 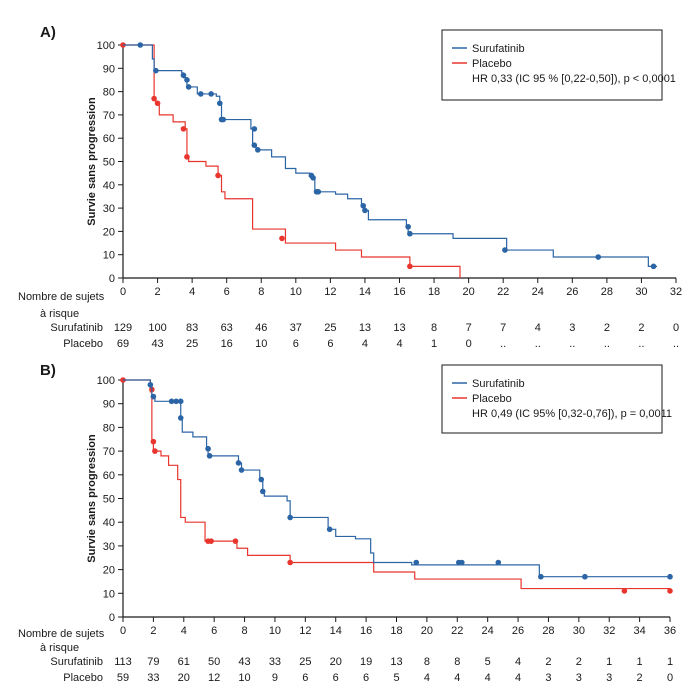 What do you see at coordinates (61, 634) in the screenshot?
I see `risk-header-line: Nombre de sujets` at bounding box center [61, 634].